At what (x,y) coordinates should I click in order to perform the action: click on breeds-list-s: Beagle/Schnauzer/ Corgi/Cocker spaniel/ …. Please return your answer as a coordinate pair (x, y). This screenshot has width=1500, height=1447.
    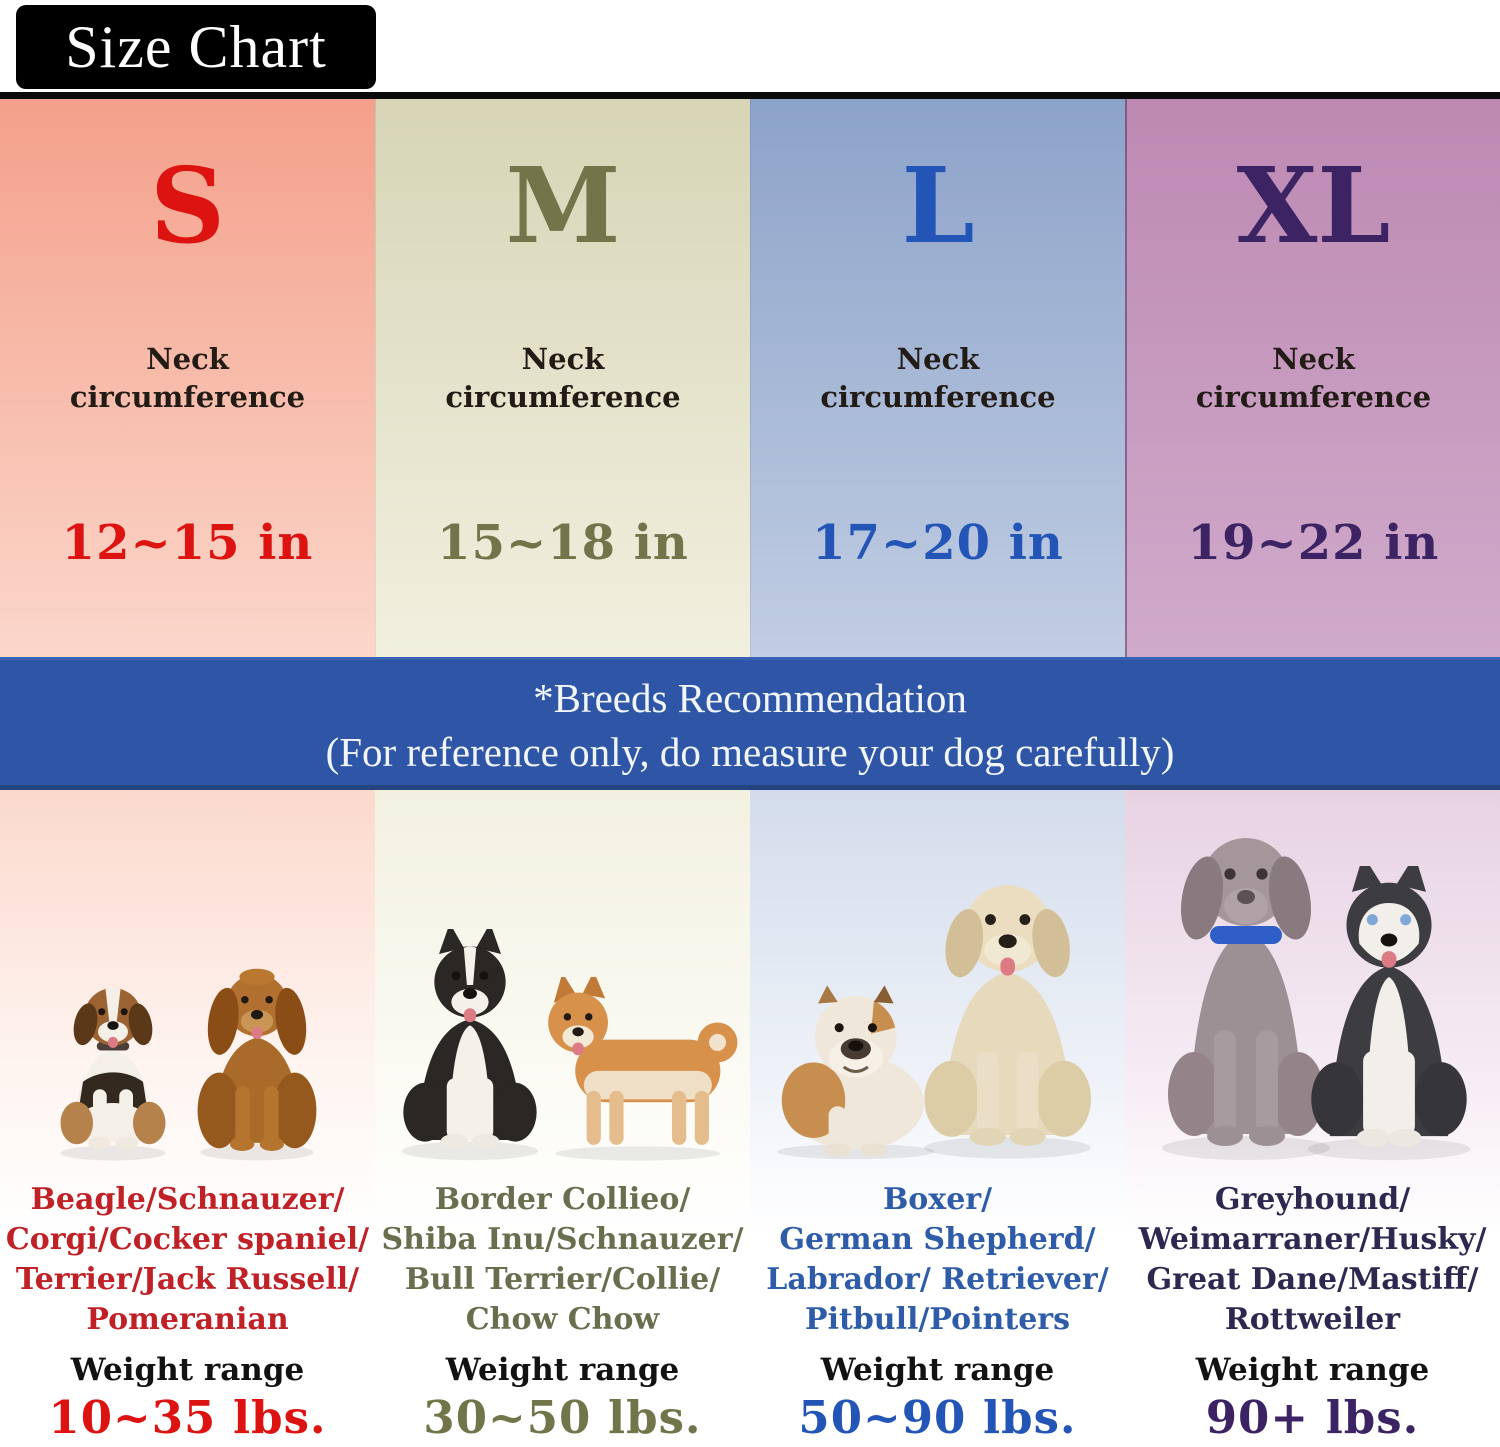
    Looking at the image, I should click on (187, 1259).